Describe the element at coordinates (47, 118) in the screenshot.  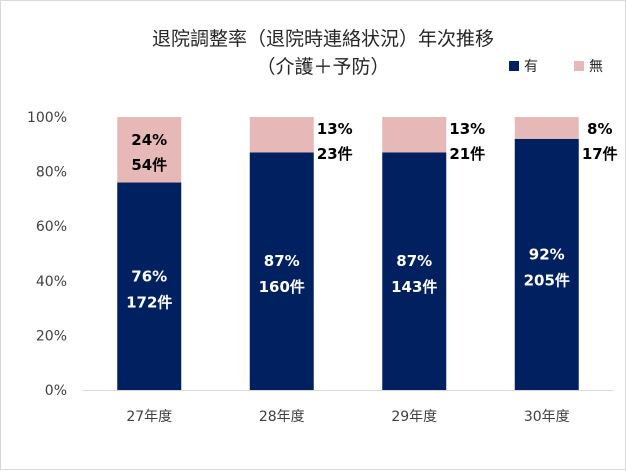
I see `y-tick-label: 100%` at that location.